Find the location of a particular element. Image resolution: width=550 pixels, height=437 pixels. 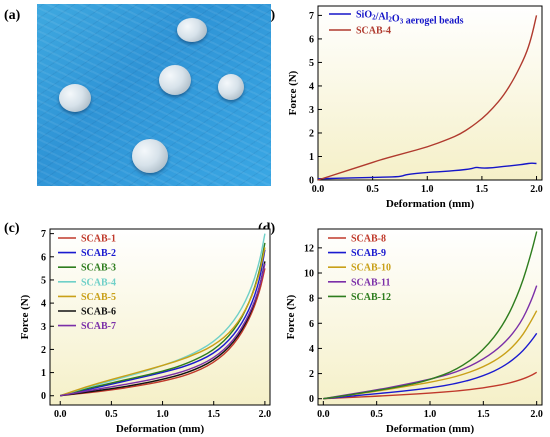

legend-label: SCAB-7 is located at coordinates (98, 326).